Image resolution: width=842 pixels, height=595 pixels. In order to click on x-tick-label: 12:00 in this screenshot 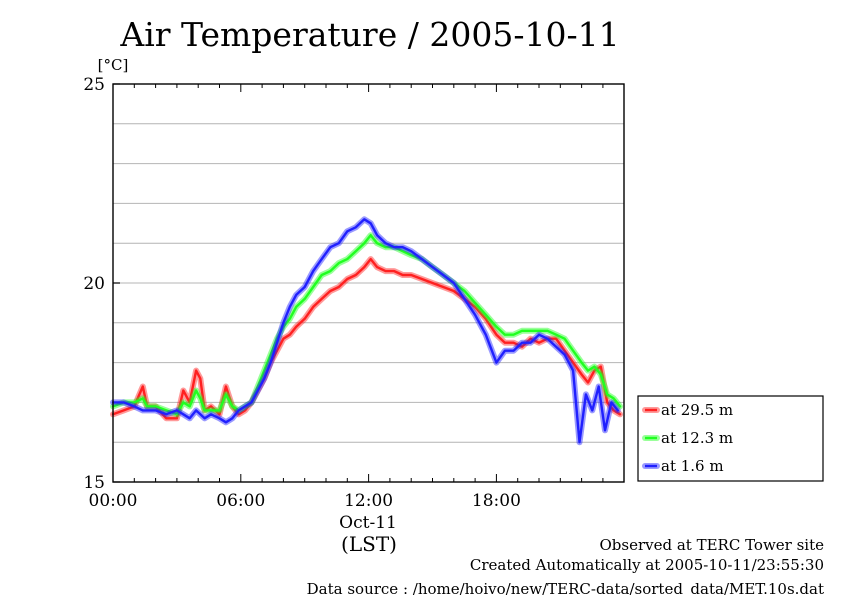, I will do `click(368, 501)`.